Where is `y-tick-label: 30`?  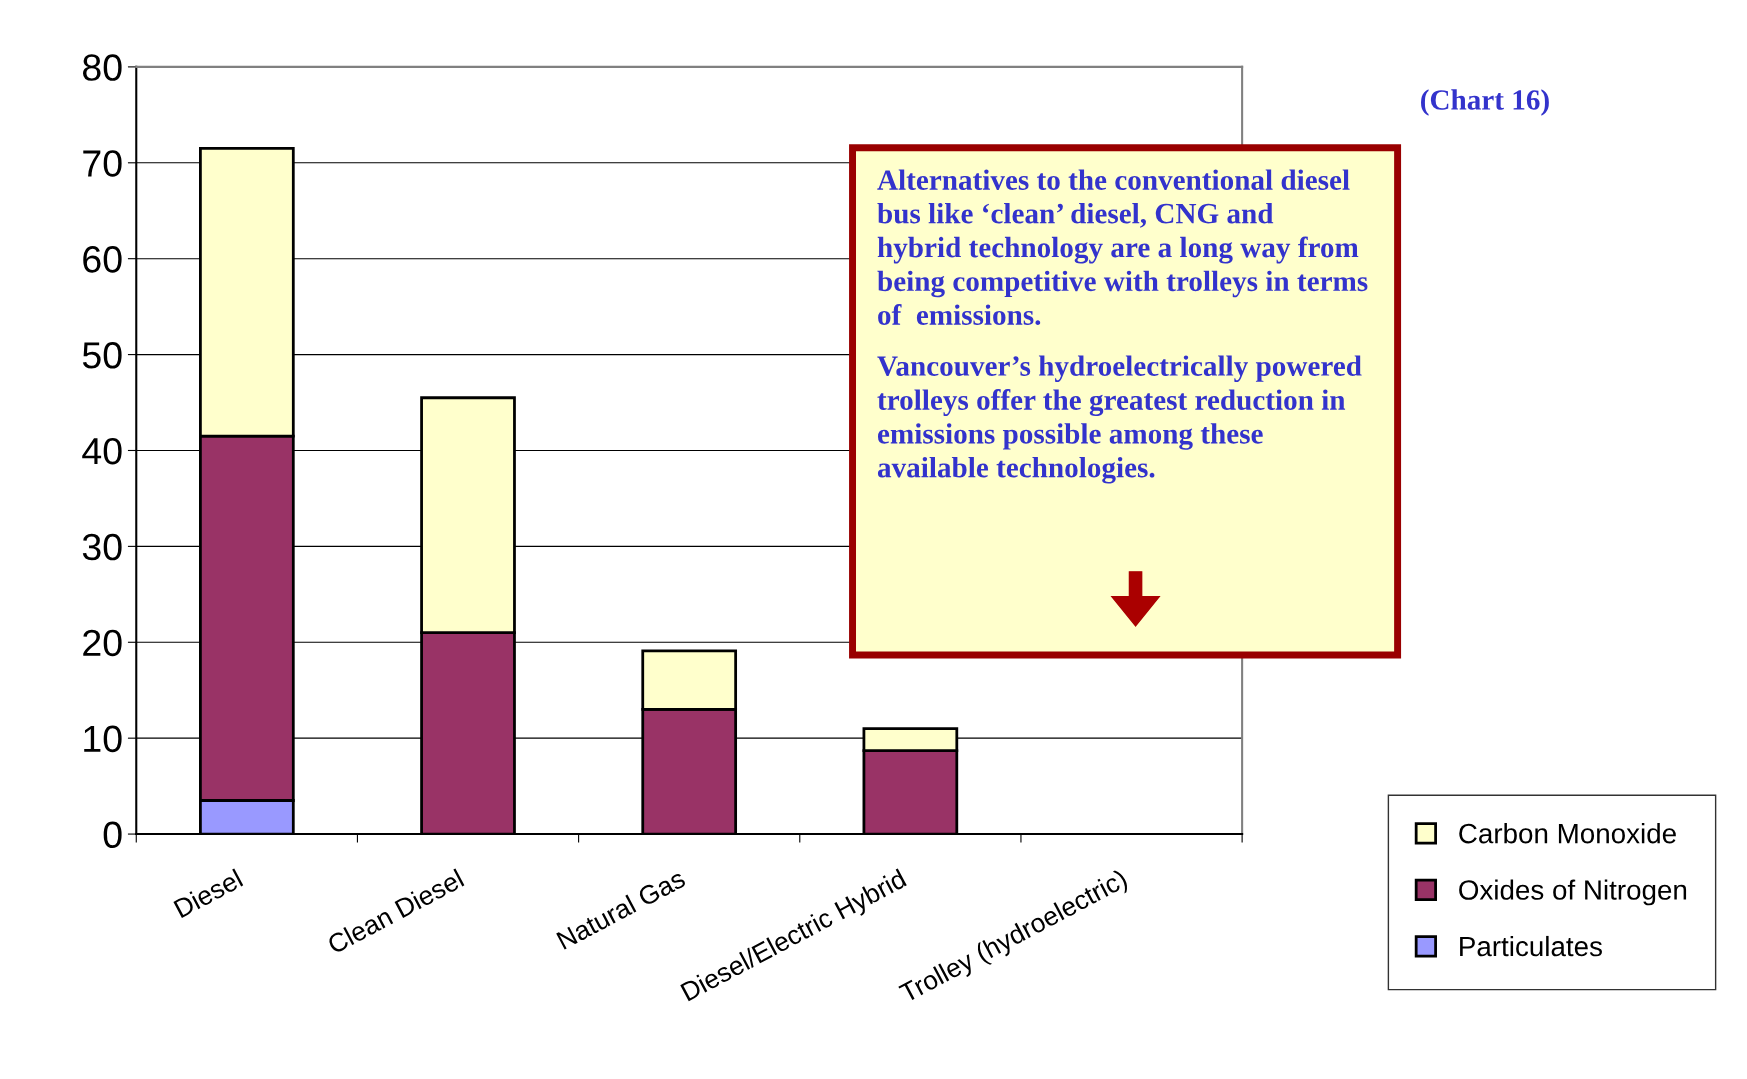
y-tick-label: 30 is located at coordinates (102, 547).